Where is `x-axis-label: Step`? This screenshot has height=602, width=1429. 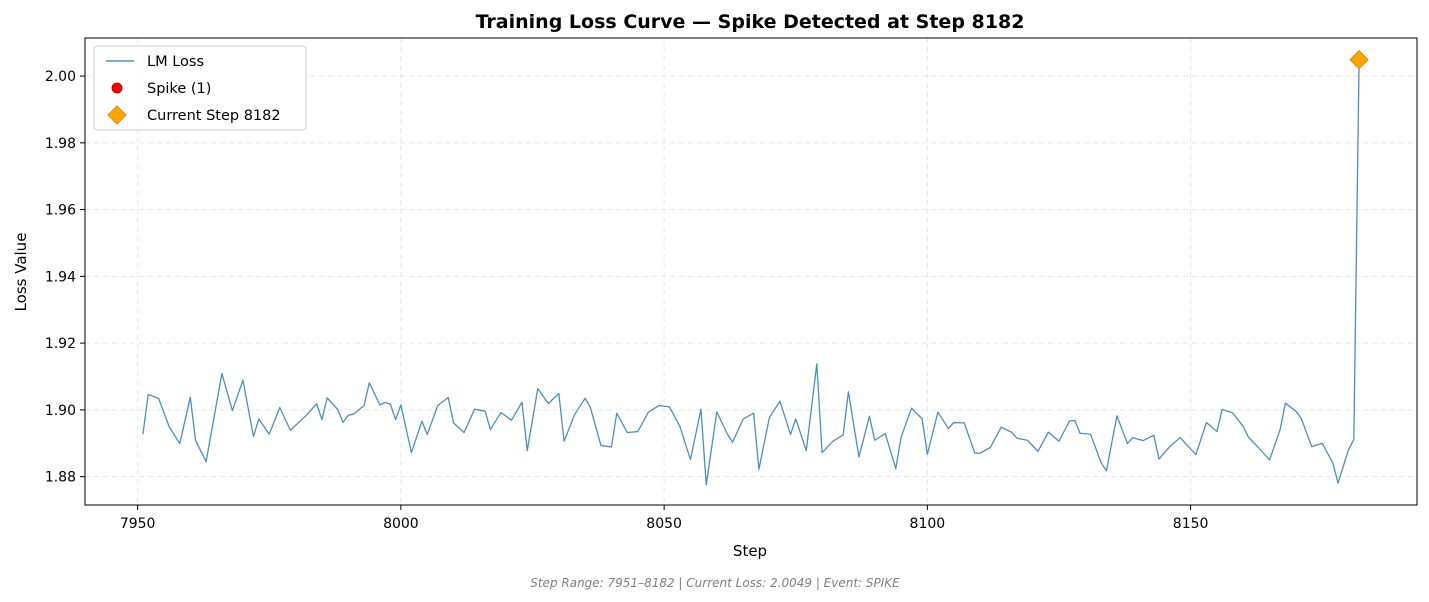
x-axis-label: Step is located at coordinates (750, 551).